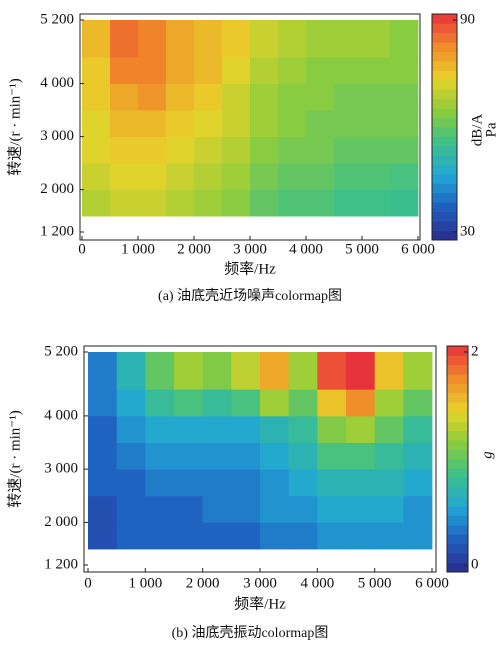 The height and width of the screenshot is (654, 503). Describe the element at coordinates (375, 583) in the screenshot. I see `x-tick-label: 5 000` at that location.